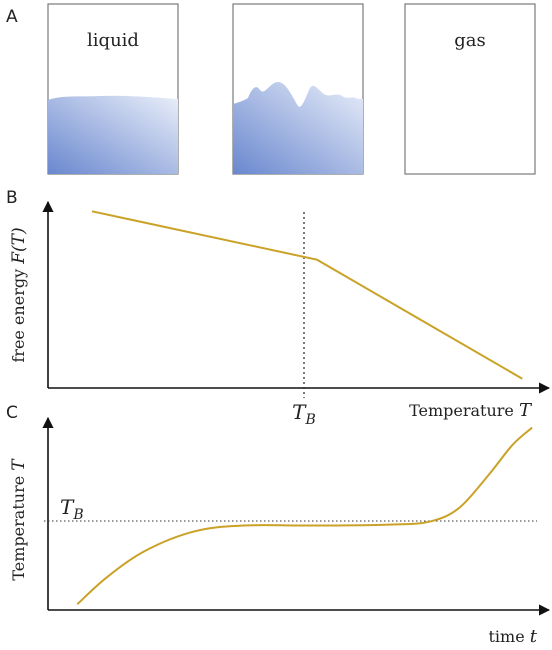  I want to click on liquid-fill-calm, so click(113, 134).